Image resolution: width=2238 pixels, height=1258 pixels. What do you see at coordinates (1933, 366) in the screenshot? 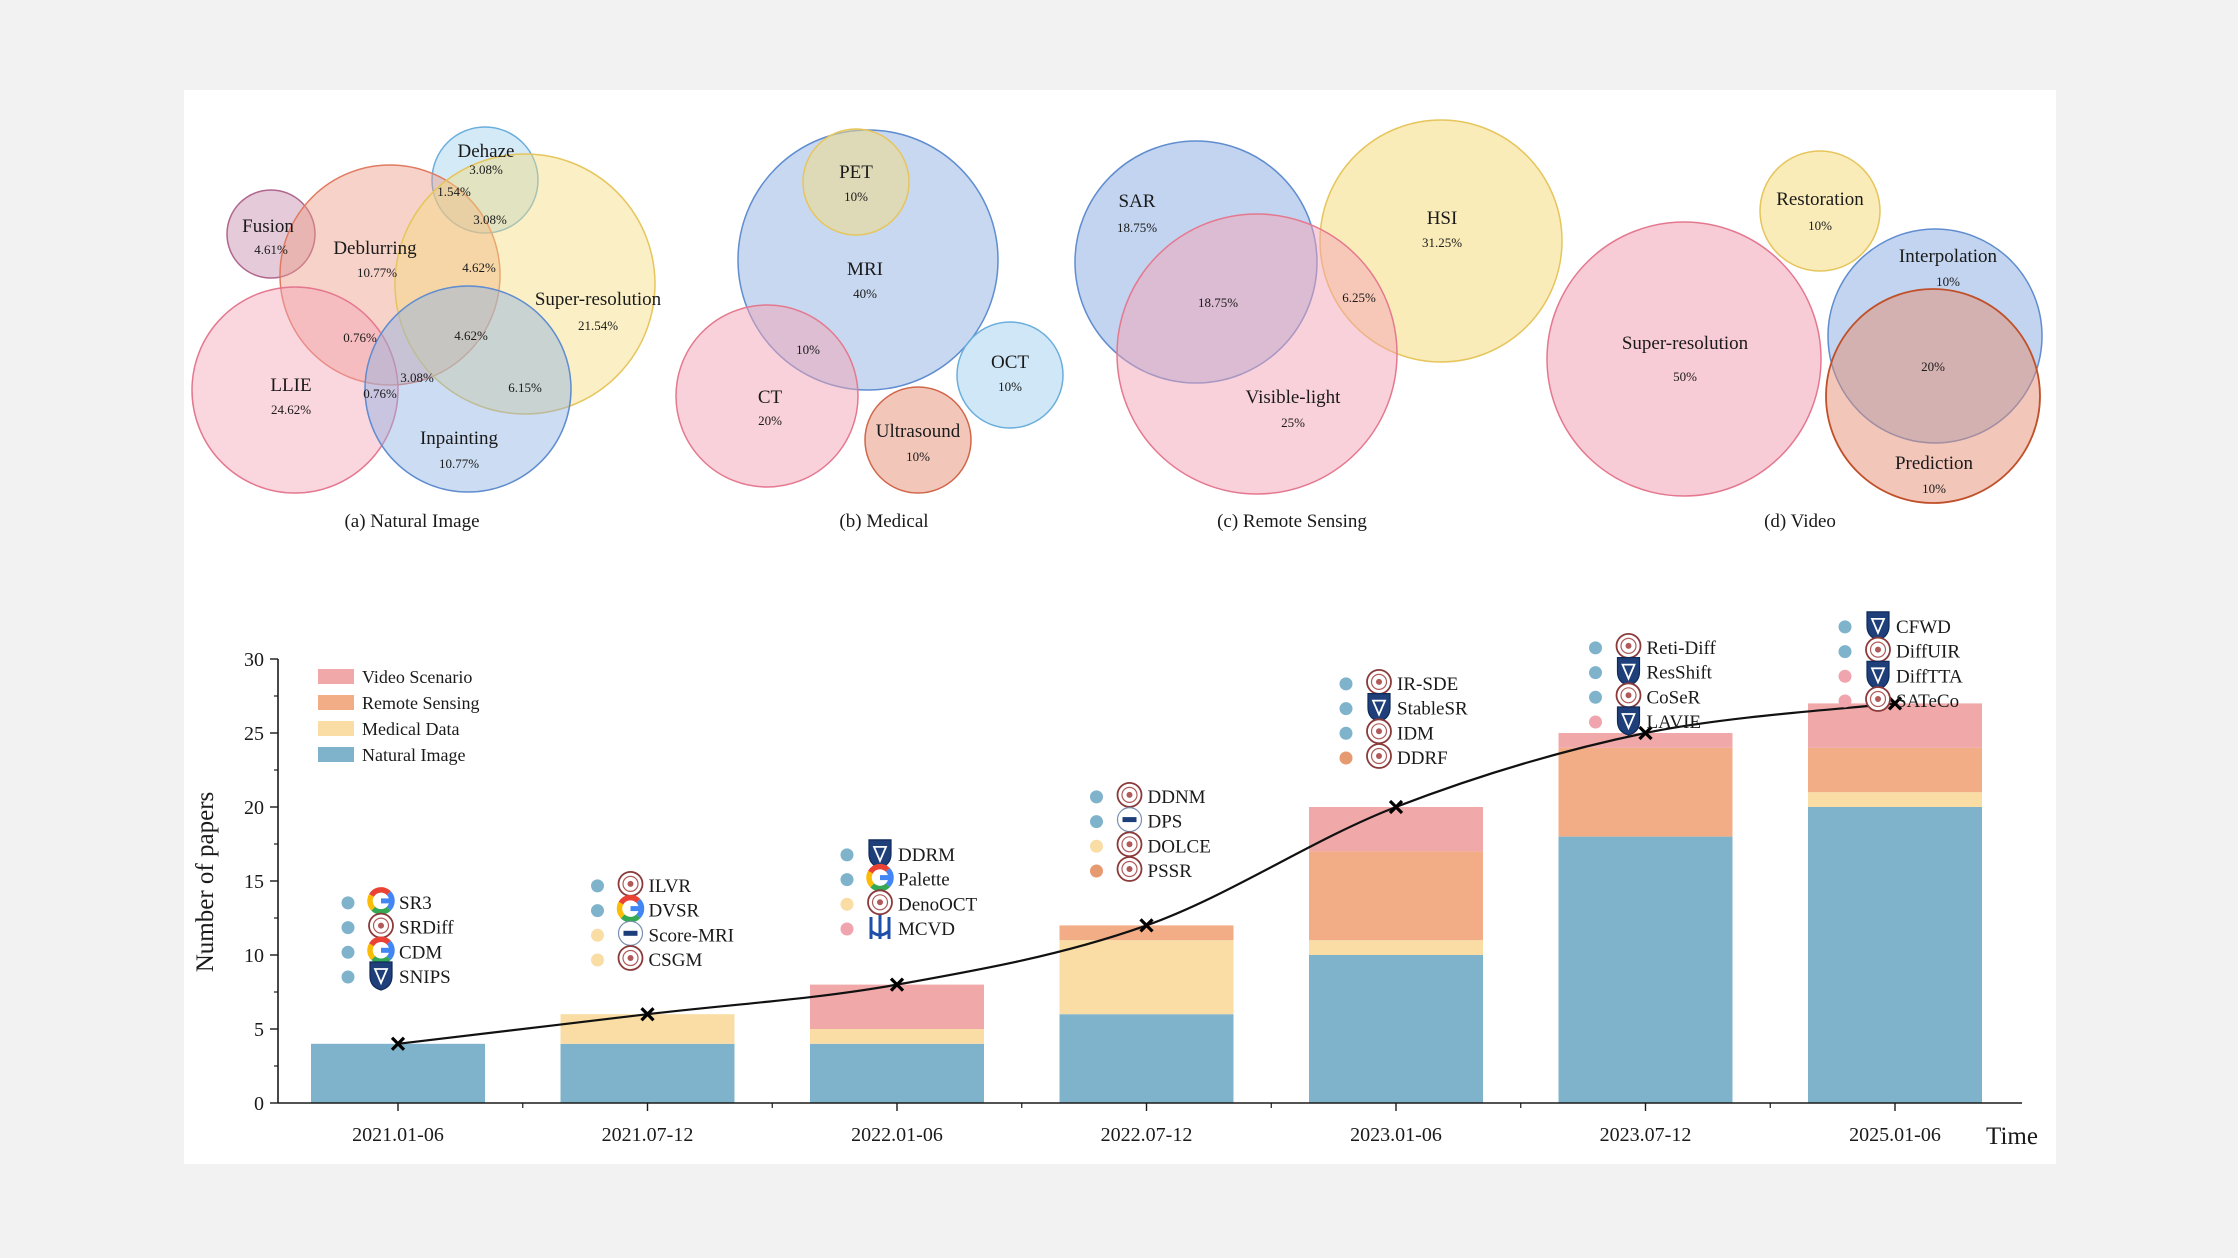
I see `overlap-value: 20%` at bounding box center [1933, 366].